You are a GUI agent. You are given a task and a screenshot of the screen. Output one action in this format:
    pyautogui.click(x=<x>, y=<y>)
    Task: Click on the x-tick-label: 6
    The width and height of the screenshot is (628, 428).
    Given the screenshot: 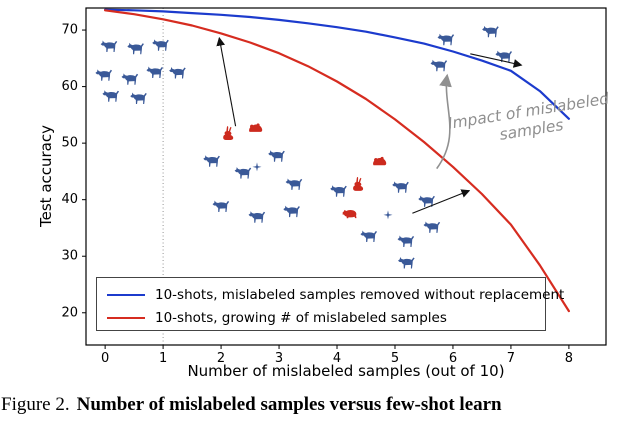 What is the action you would take?
    pyautogui.click(x=453, y=358)
    